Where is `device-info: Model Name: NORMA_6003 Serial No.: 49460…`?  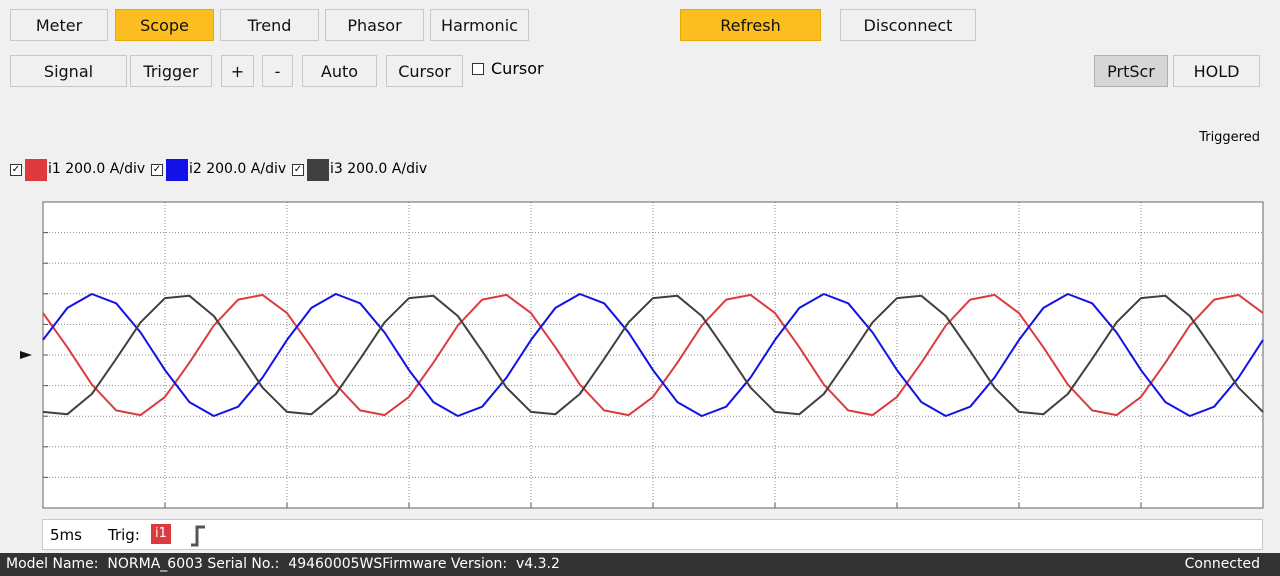 device-info: Model Name: NORMA_6003 Serial No.: 49460… is located at coordinates (283, 564).